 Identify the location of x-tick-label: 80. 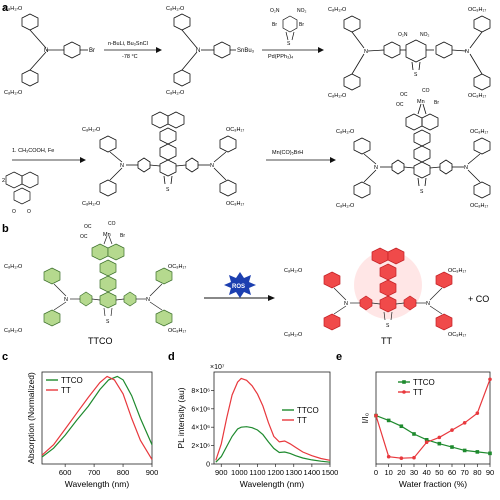
(477, 472).